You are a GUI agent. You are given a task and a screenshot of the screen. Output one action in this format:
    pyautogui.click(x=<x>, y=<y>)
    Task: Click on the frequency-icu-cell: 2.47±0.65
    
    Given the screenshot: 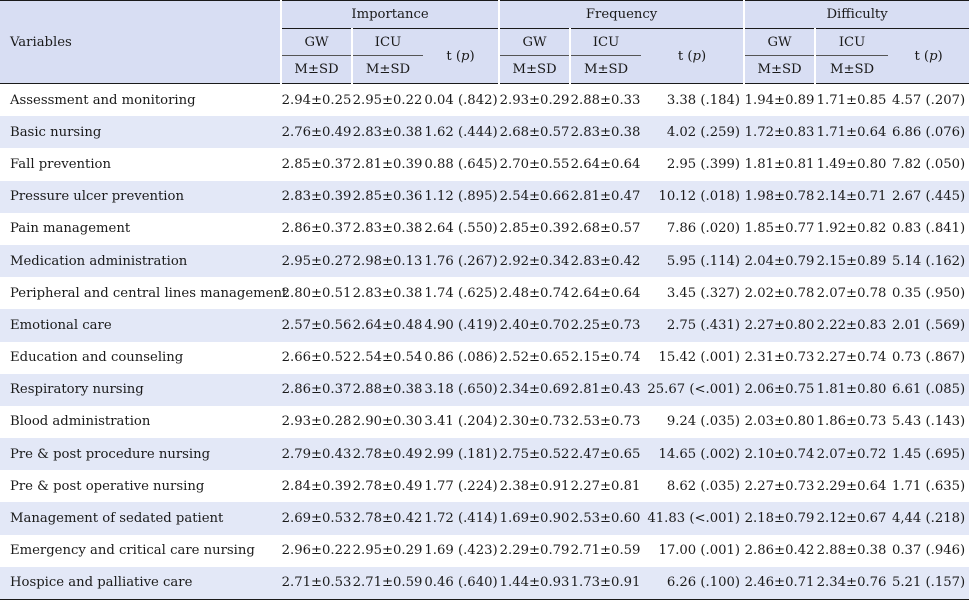 What is the action you would take?
    pyautogui.click(x=606, y=454)
    